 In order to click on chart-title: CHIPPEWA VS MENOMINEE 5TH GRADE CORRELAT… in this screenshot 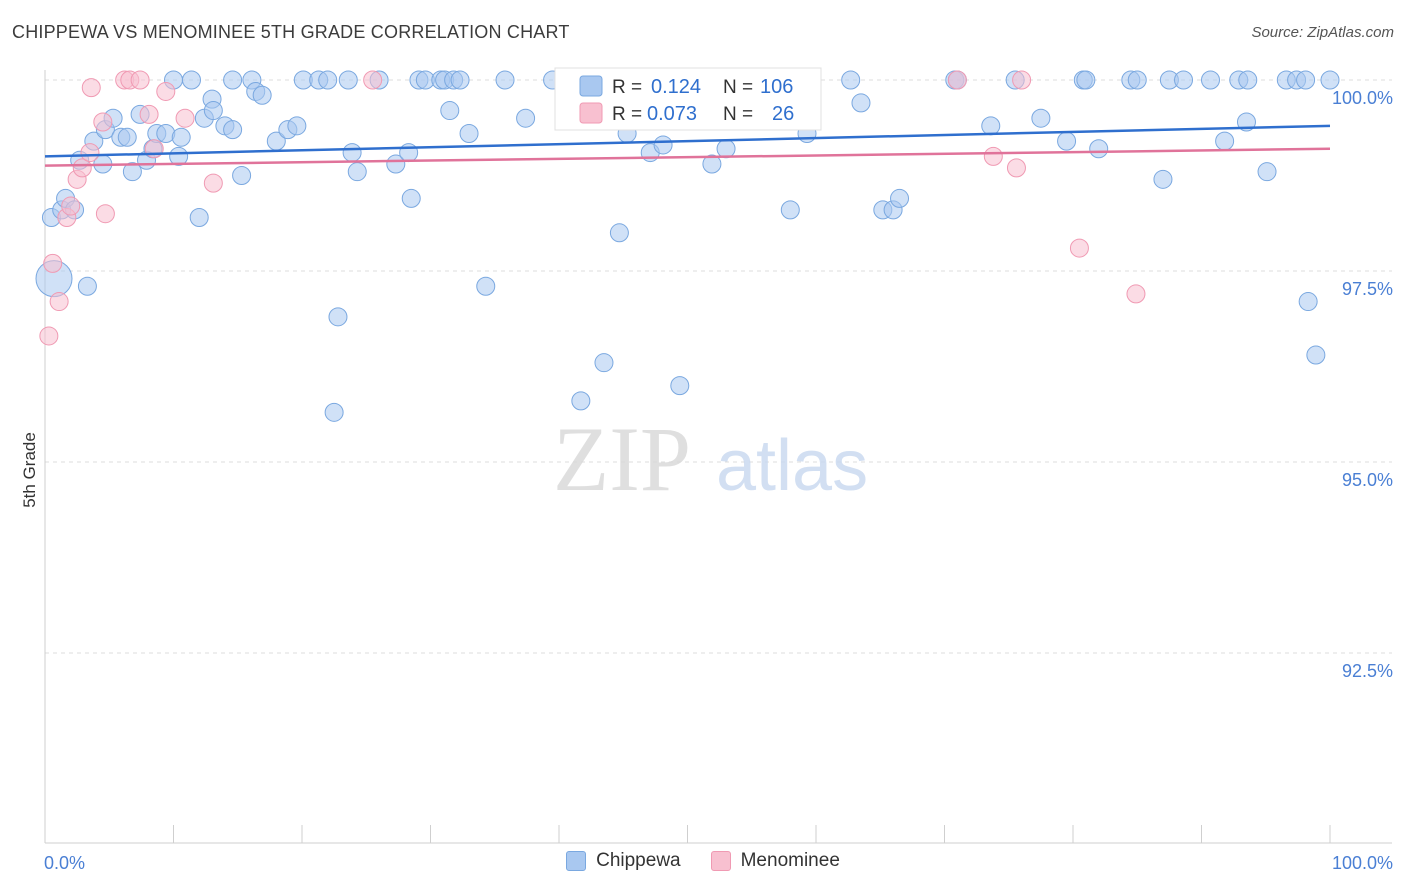, I will do `click(291, 32)`.